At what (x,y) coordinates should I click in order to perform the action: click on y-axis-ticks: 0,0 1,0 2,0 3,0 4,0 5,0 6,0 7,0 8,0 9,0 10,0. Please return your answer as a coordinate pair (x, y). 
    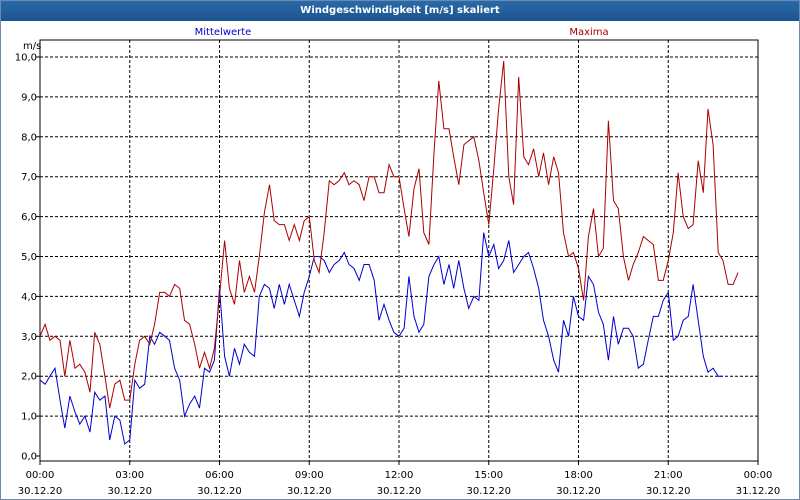
    Looking at the image, I should click on (27, 258).